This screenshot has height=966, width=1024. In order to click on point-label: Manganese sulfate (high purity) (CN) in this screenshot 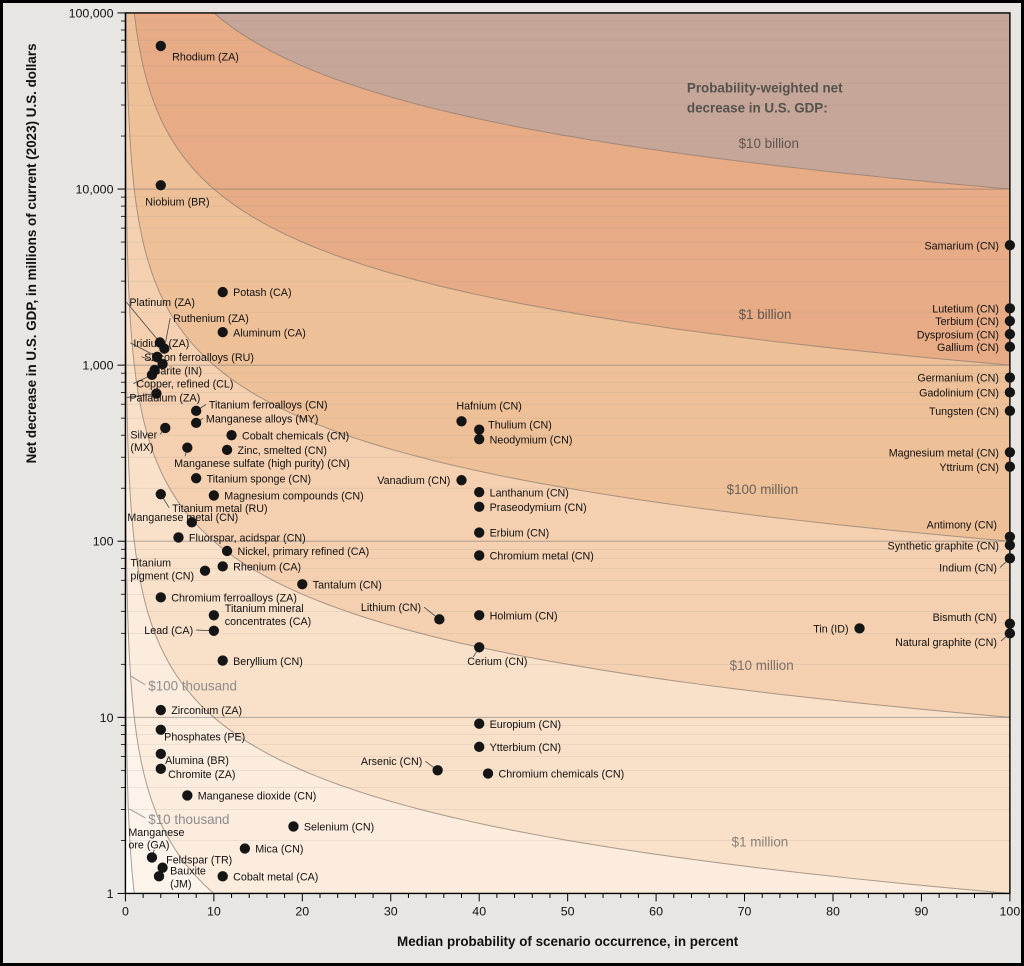, I will do `click(262, 464)`.